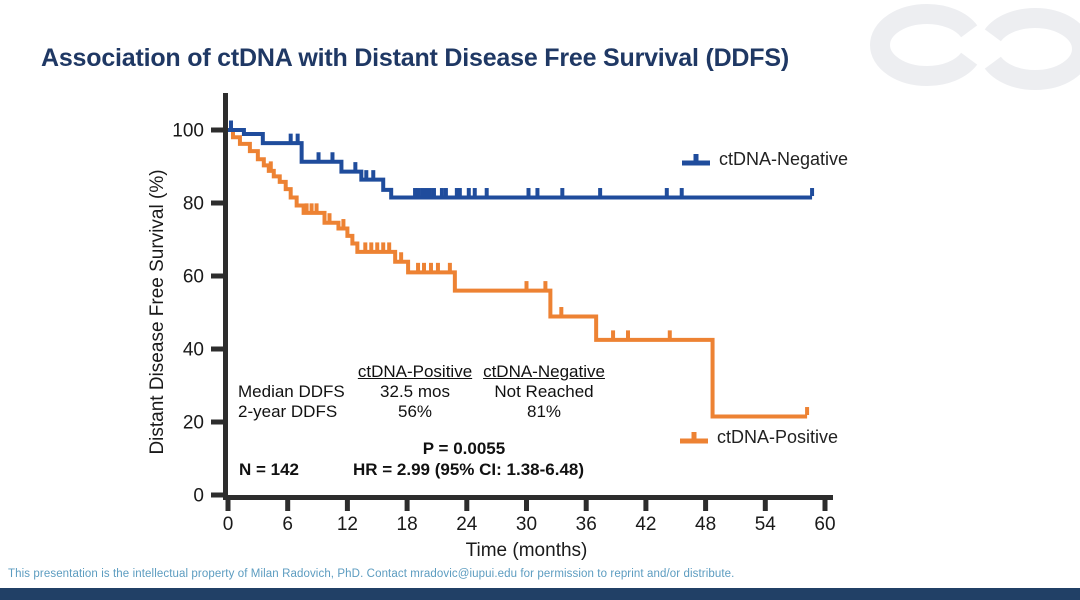  I want to click on interlocking-rings-logo, so click(975, 47).